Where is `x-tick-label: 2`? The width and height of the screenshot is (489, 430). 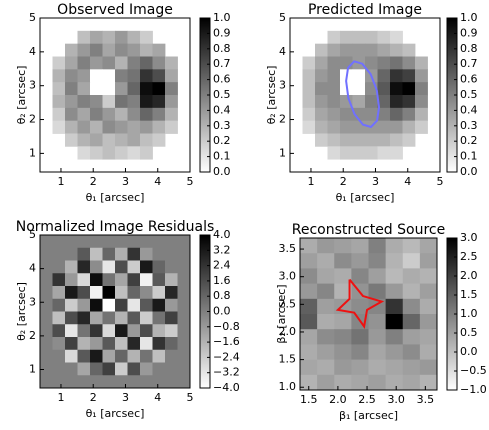
x-tick-label: 2 is located at coordinates (343, 181).